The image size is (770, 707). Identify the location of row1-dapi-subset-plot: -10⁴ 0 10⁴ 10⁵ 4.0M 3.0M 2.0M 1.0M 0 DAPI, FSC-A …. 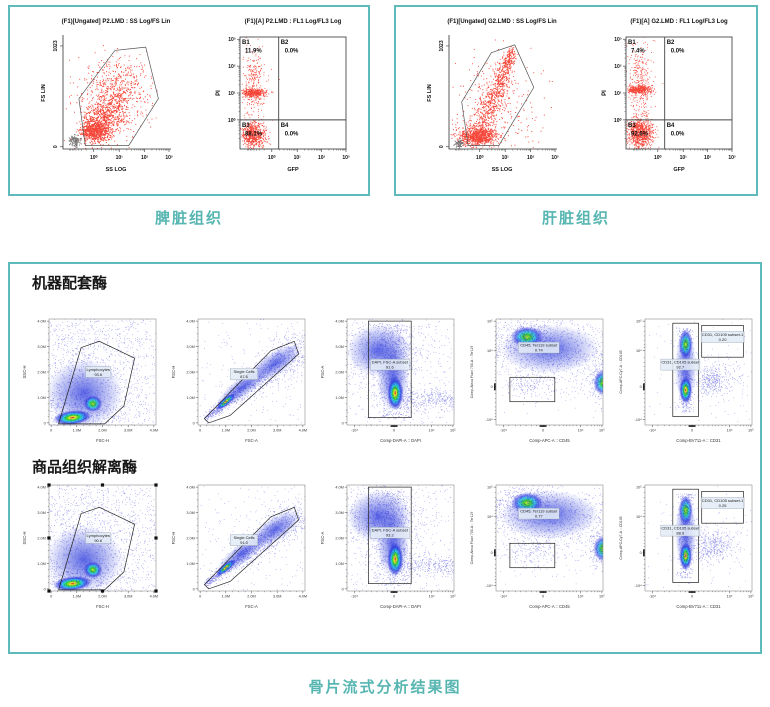
(385, 383).